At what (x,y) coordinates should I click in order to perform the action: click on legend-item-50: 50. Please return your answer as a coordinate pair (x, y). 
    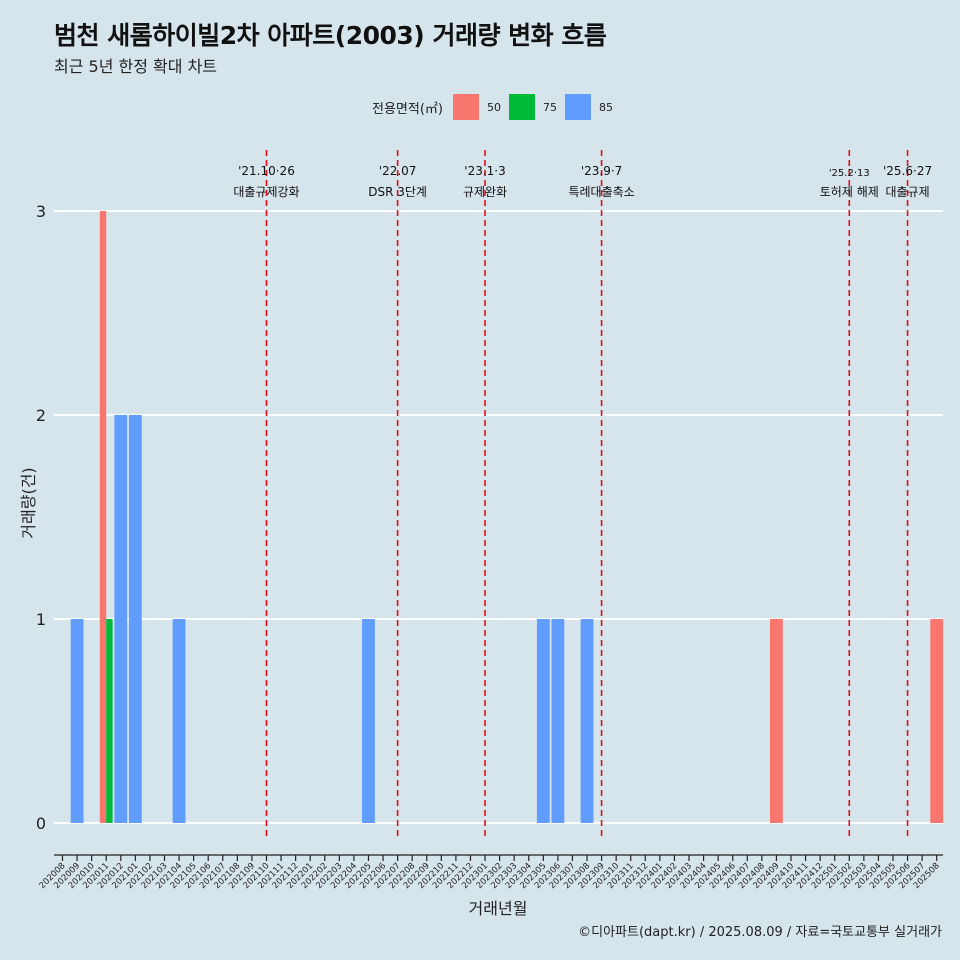
    Looking at the image, I should click on (476, 107).